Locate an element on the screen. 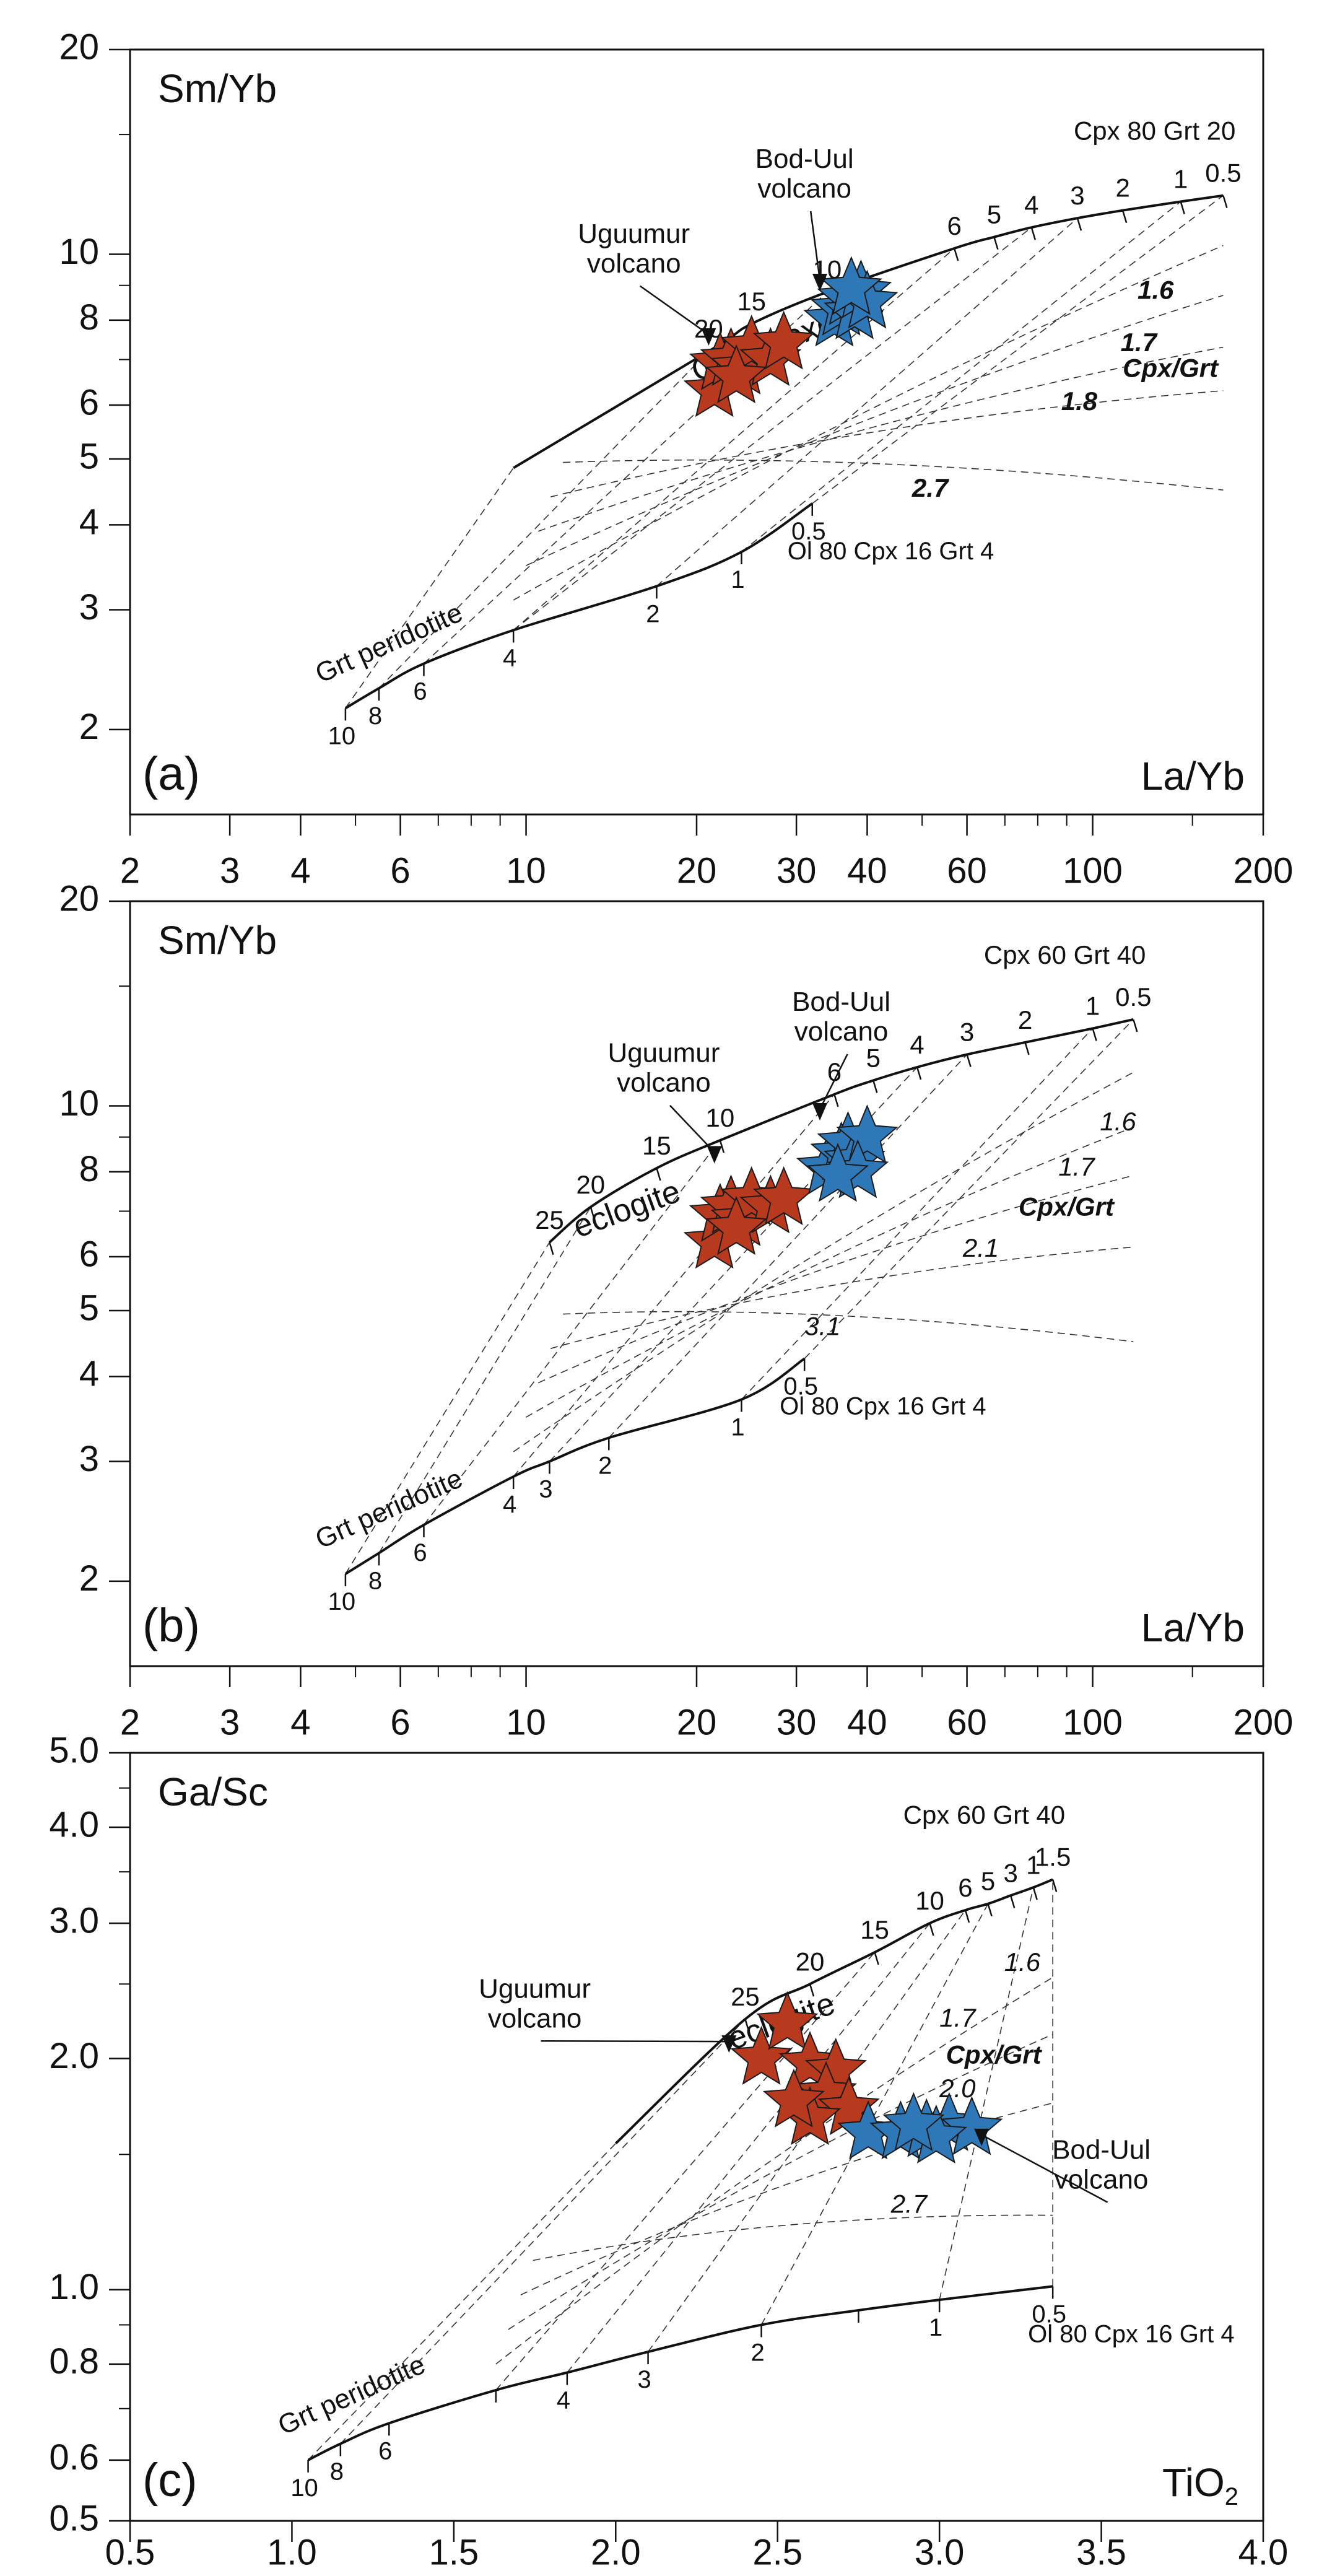 The image size is (1327, 2576). source-curve-label: 2 is located at coordinates (1025, 1019).